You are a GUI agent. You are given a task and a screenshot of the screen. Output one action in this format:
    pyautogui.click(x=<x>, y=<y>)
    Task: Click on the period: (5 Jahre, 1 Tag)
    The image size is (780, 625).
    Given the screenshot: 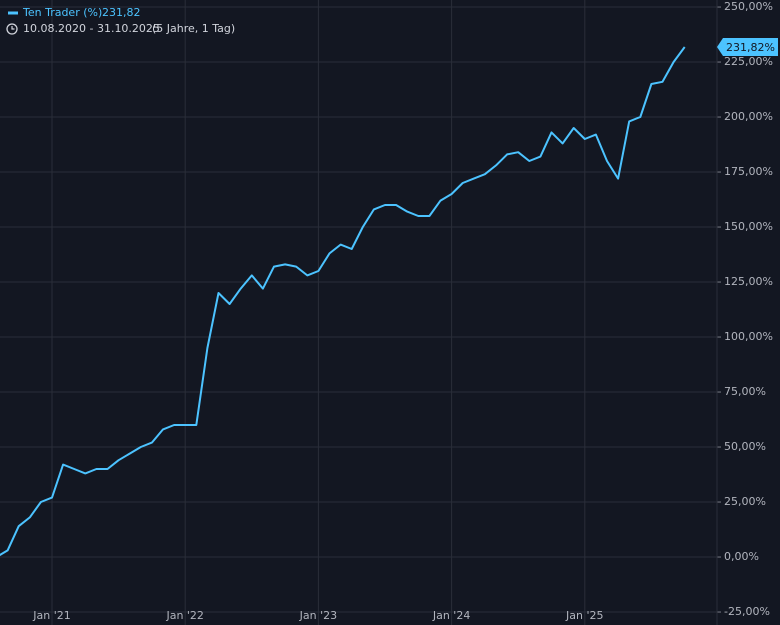 What is the action you would take?
    pyautogui.click(x=193, y=28)
    